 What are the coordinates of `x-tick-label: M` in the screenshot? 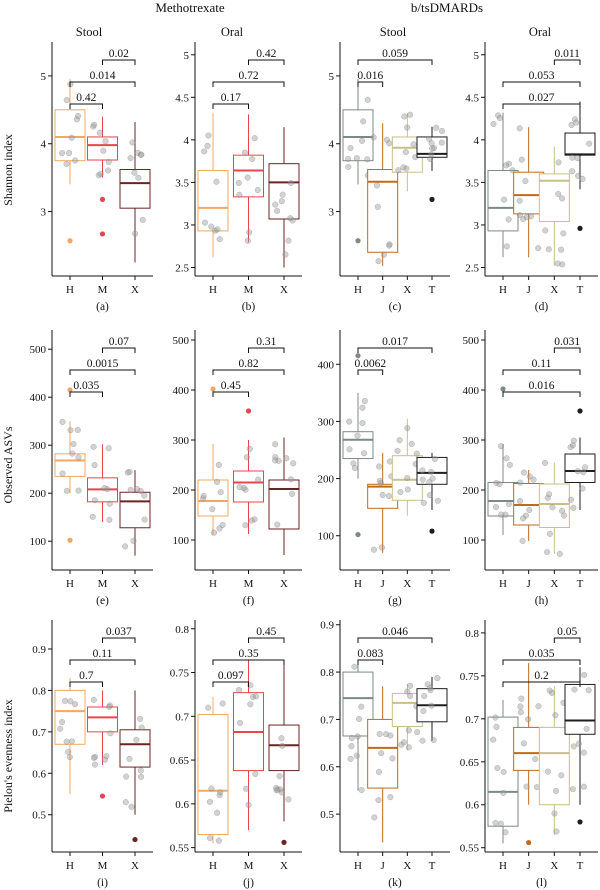 It's located at (249, 866).